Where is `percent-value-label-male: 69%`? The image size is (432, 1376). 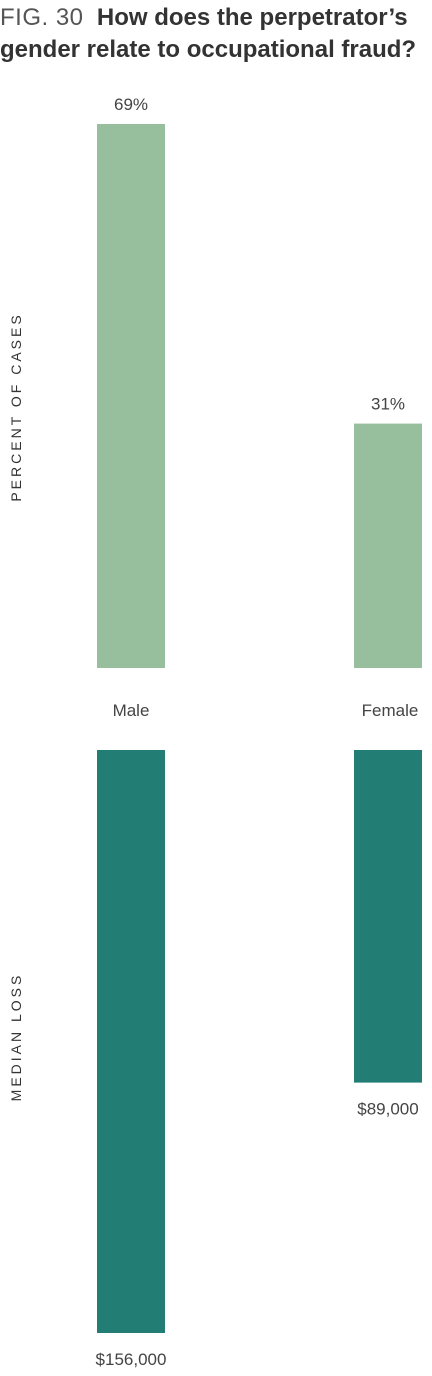
percent-value-label-male: 69% is located at coordinates (131, 104).